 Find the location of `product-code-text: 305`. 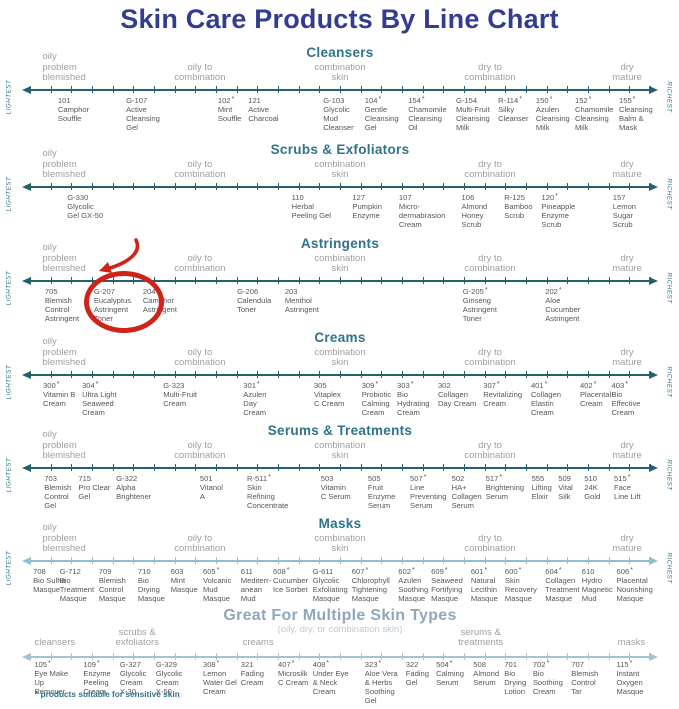

product-code-text: 305 is located at coordinates (320, 385).